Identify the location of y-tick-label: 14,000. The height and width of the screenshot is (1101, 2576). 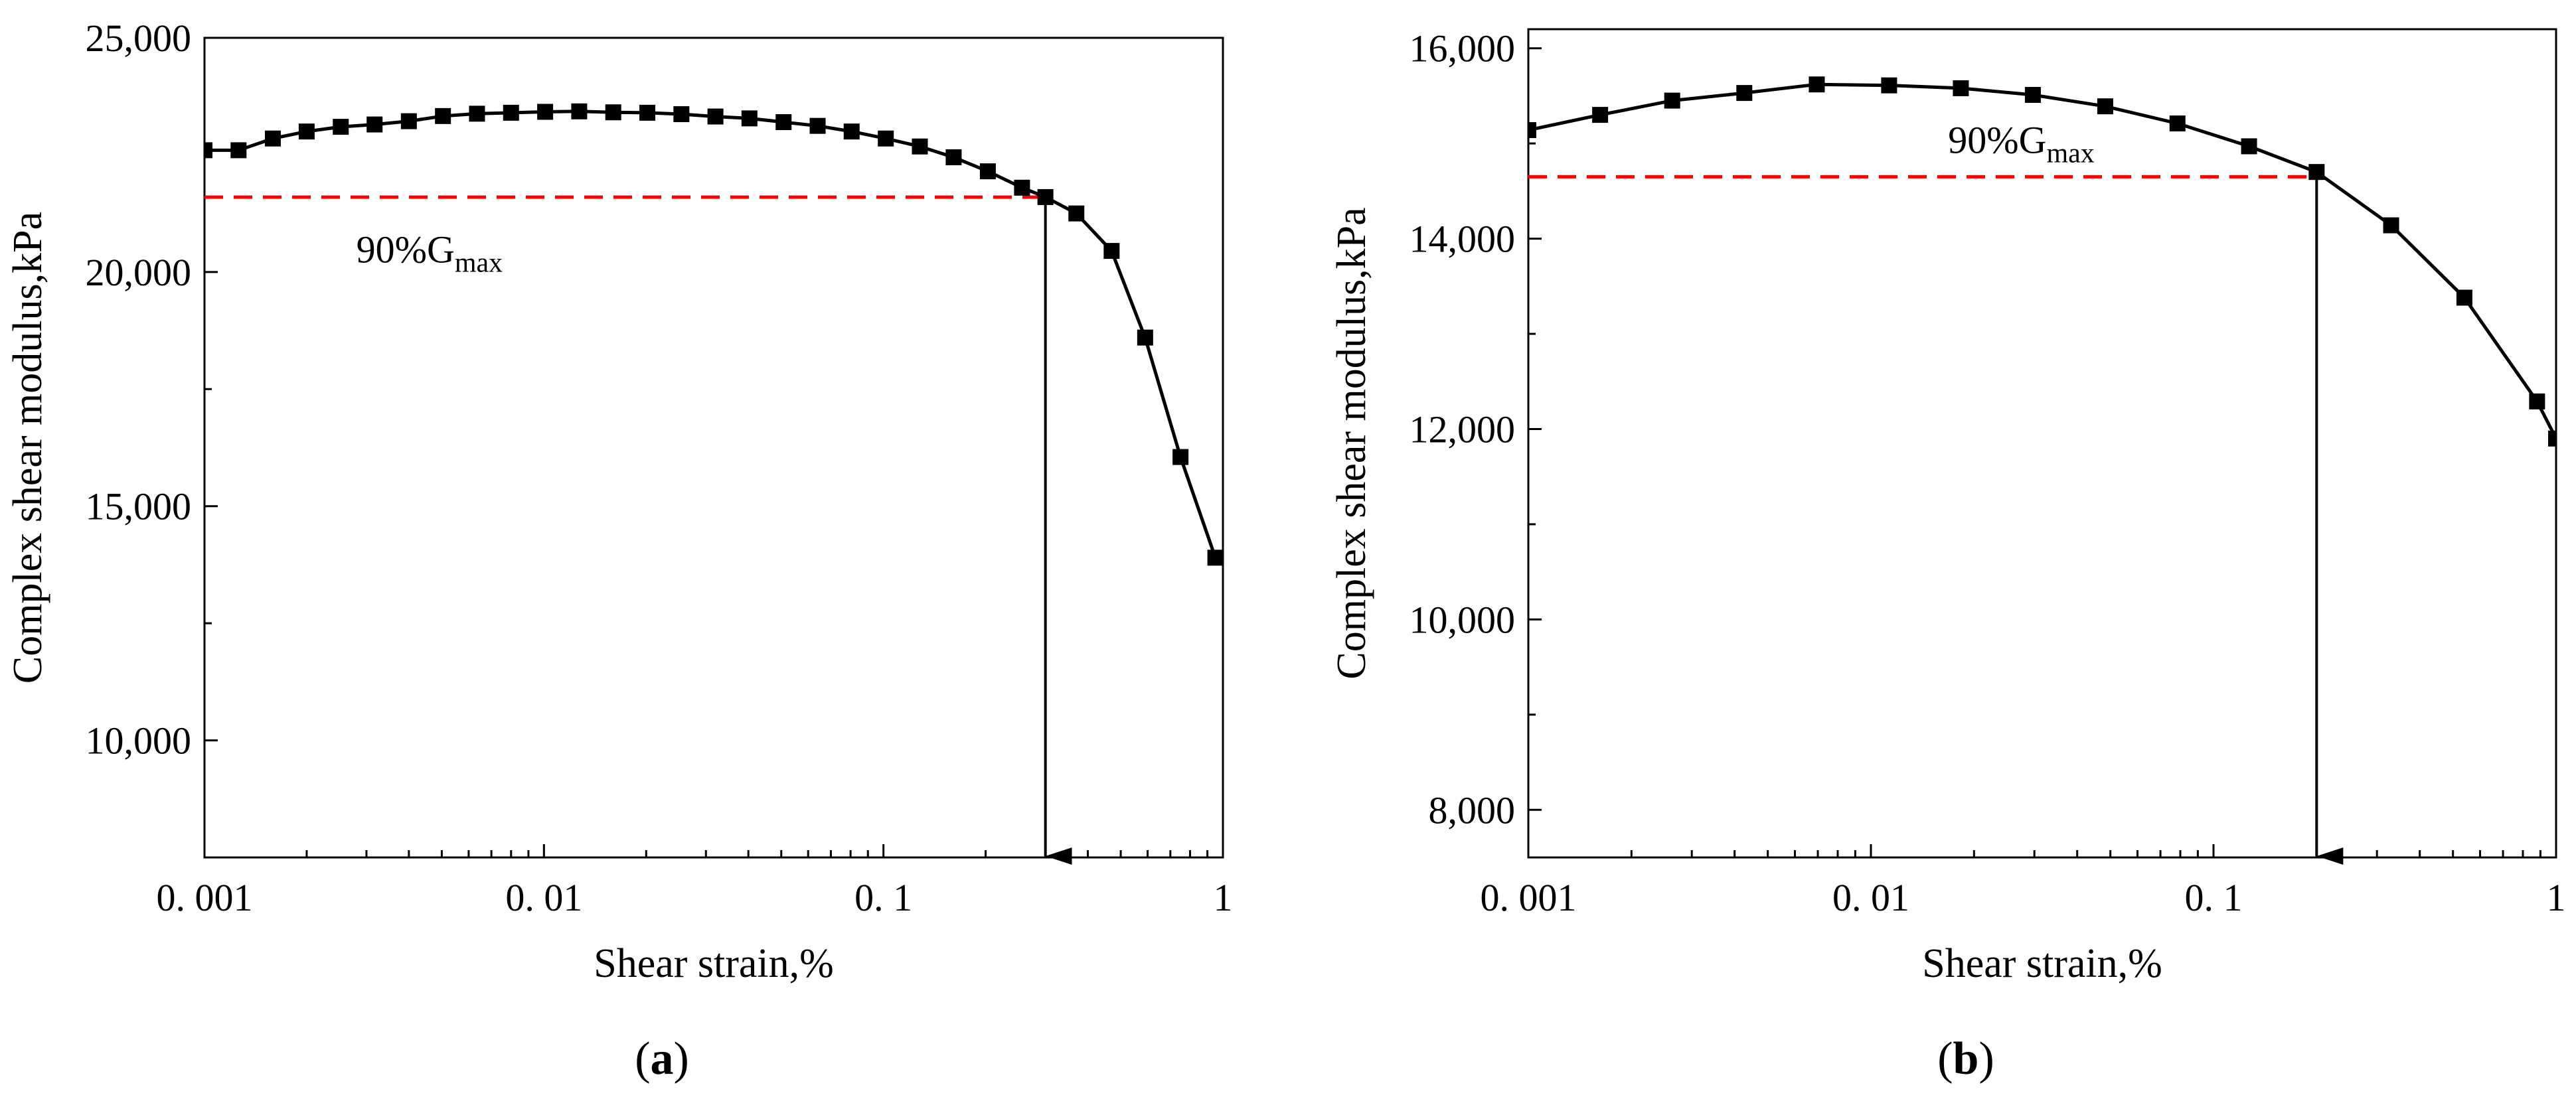
(1462, 239).